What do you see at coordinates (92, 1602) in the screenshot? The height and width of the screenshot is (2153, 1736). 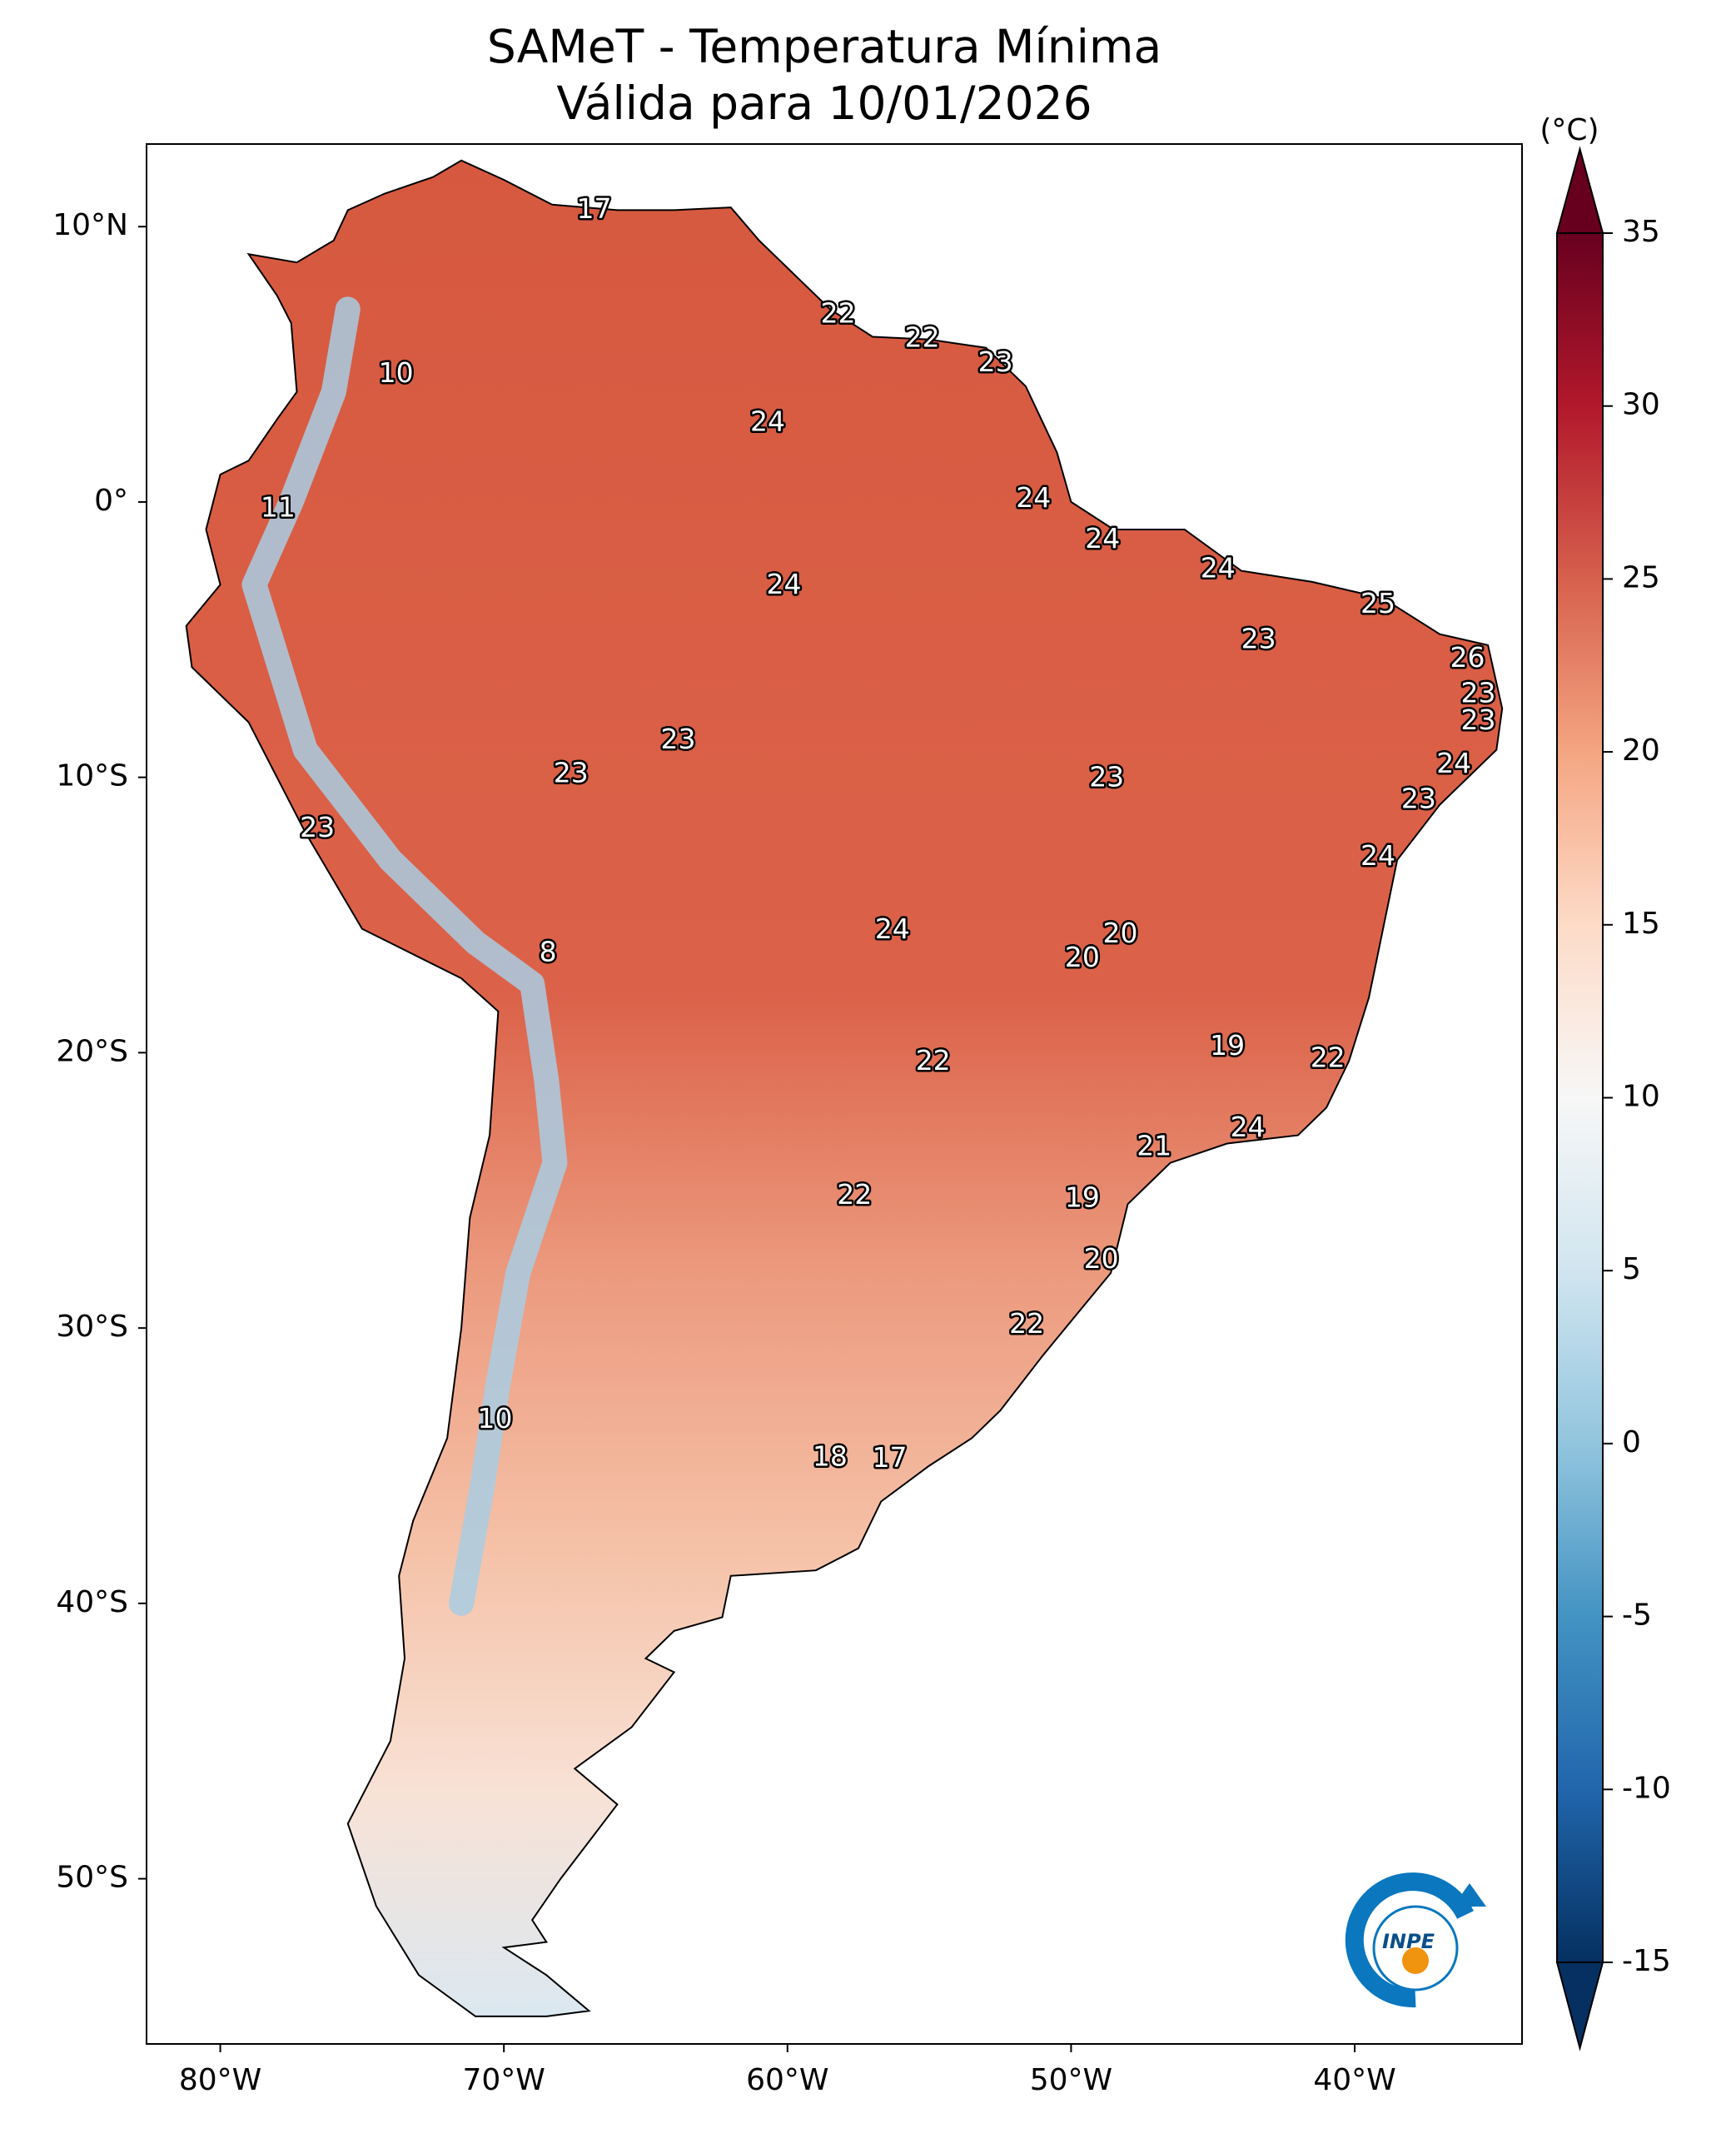 I see `y-tick-label: 40°S` at bounding box center [92, 1602].